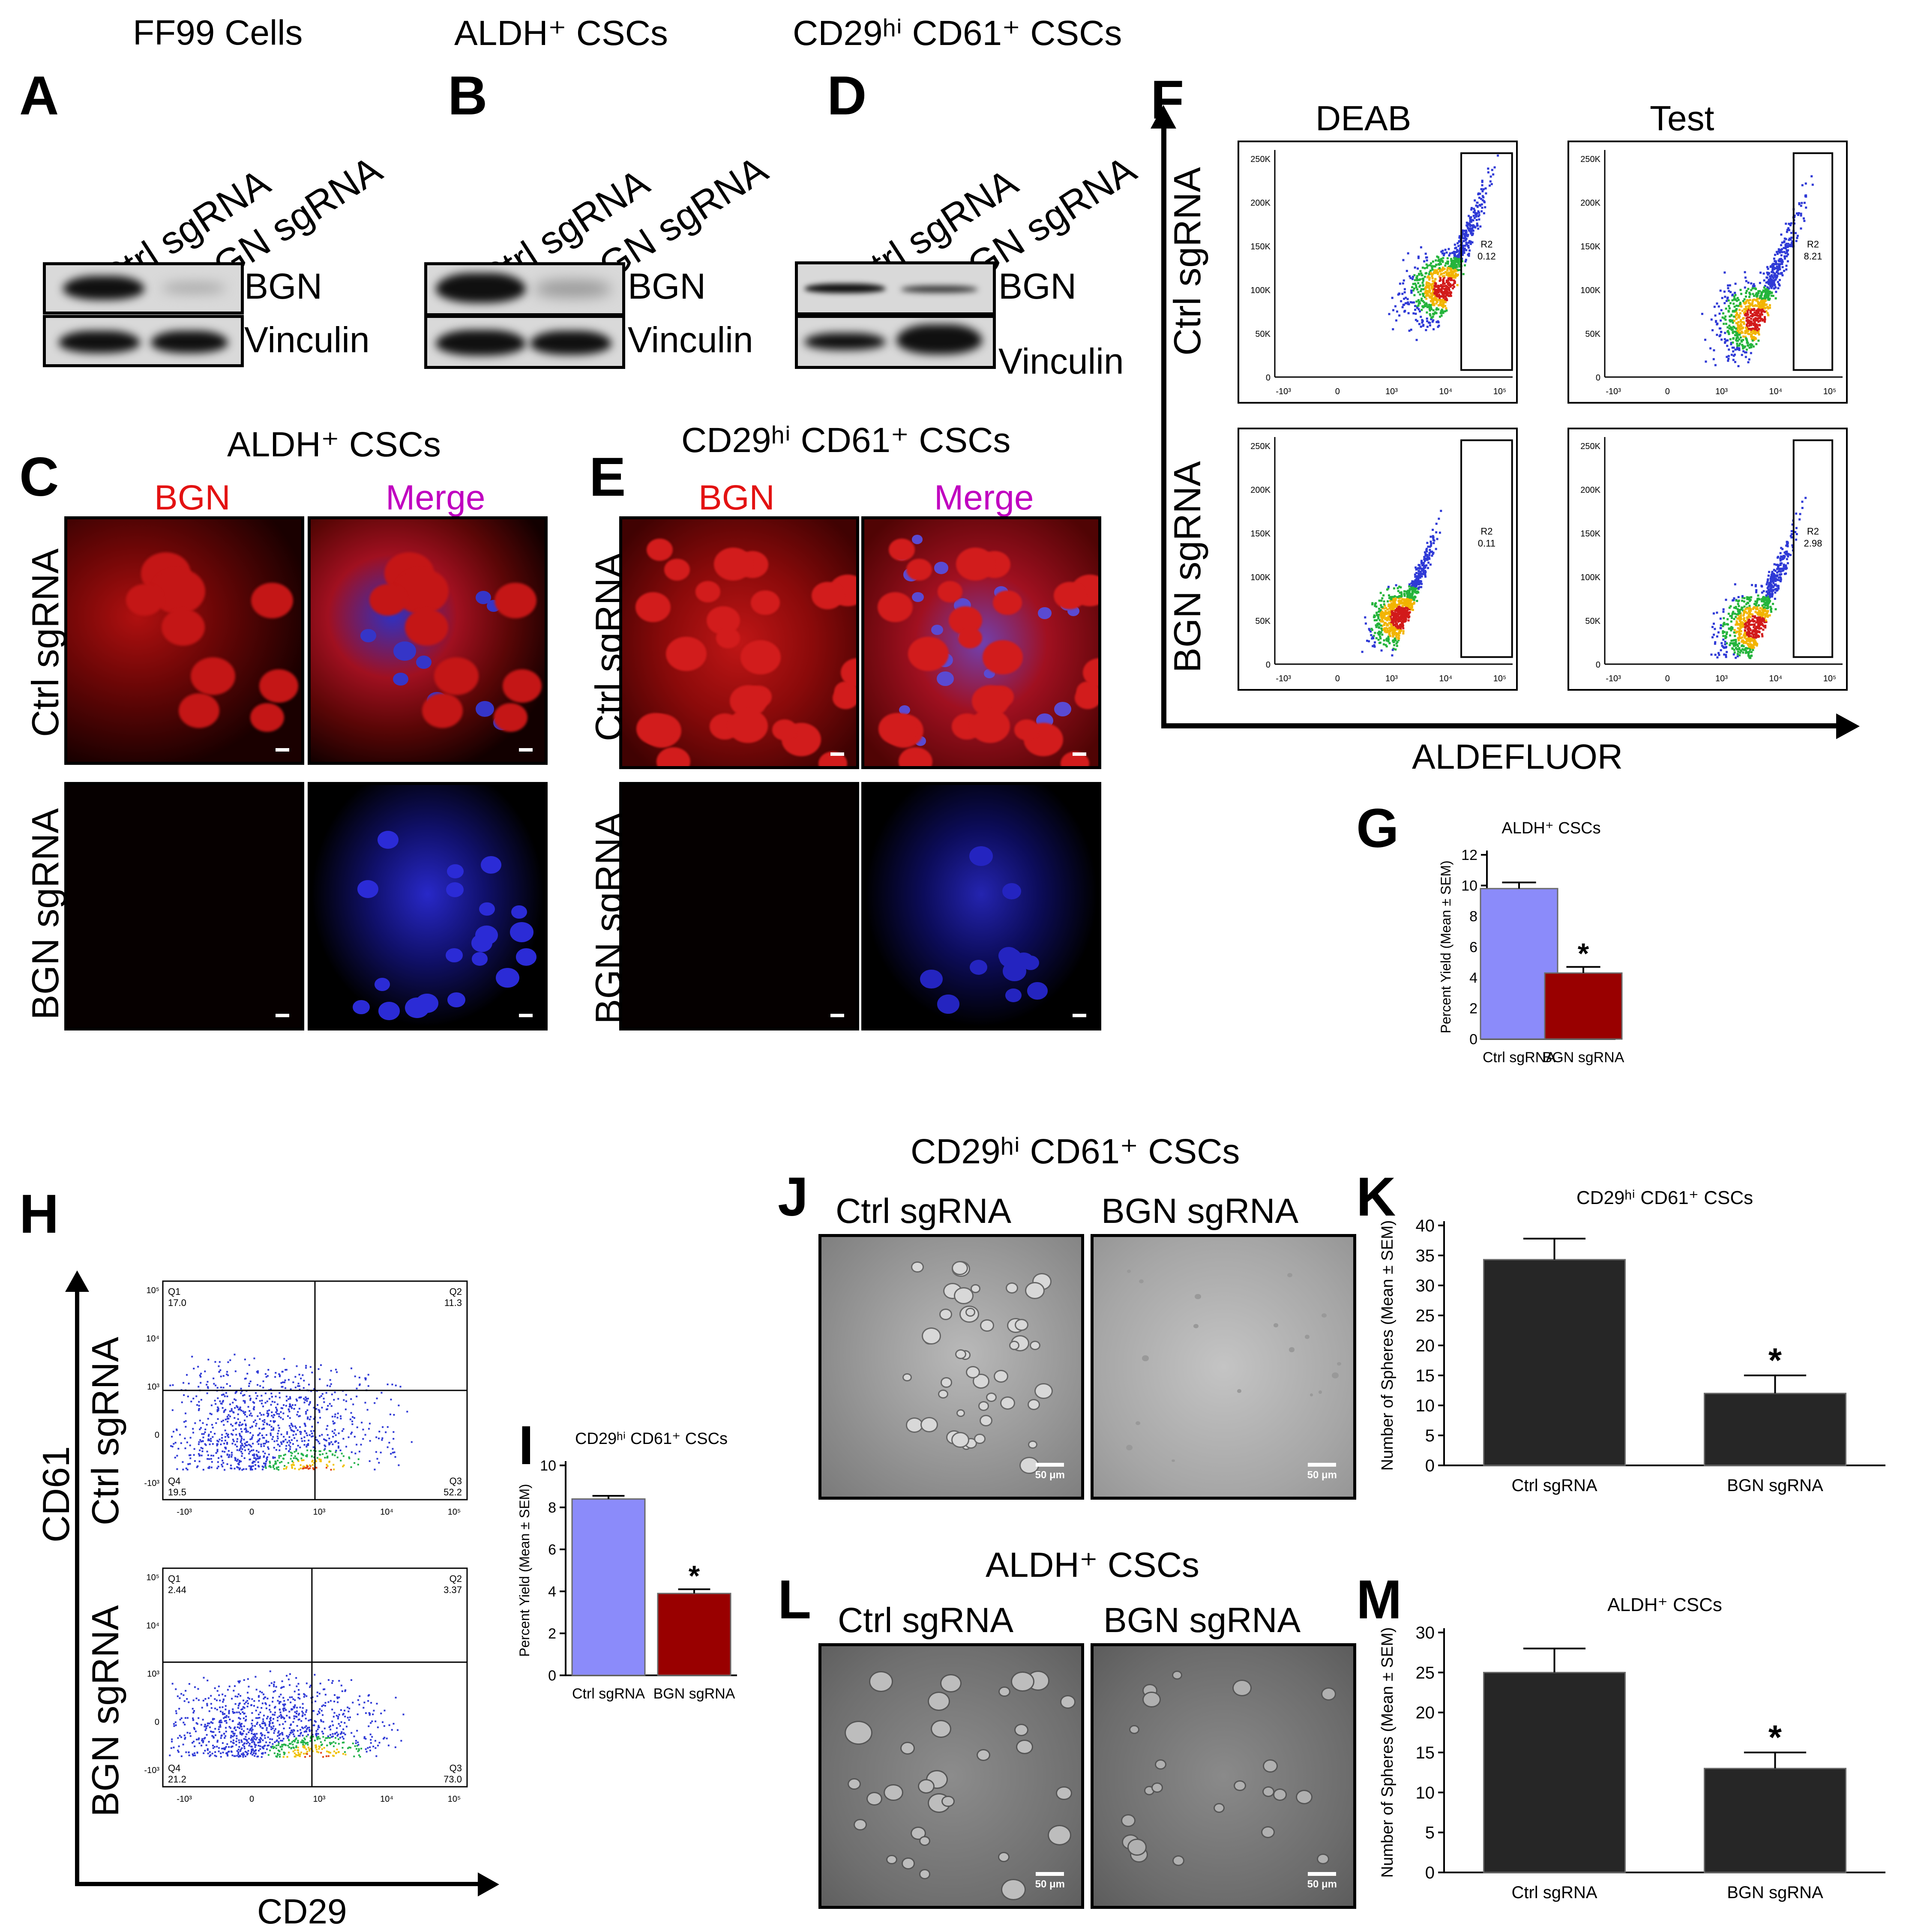  I want to click on flow-h-row-bgn: BGN sgRNA, so click(105, 1711).